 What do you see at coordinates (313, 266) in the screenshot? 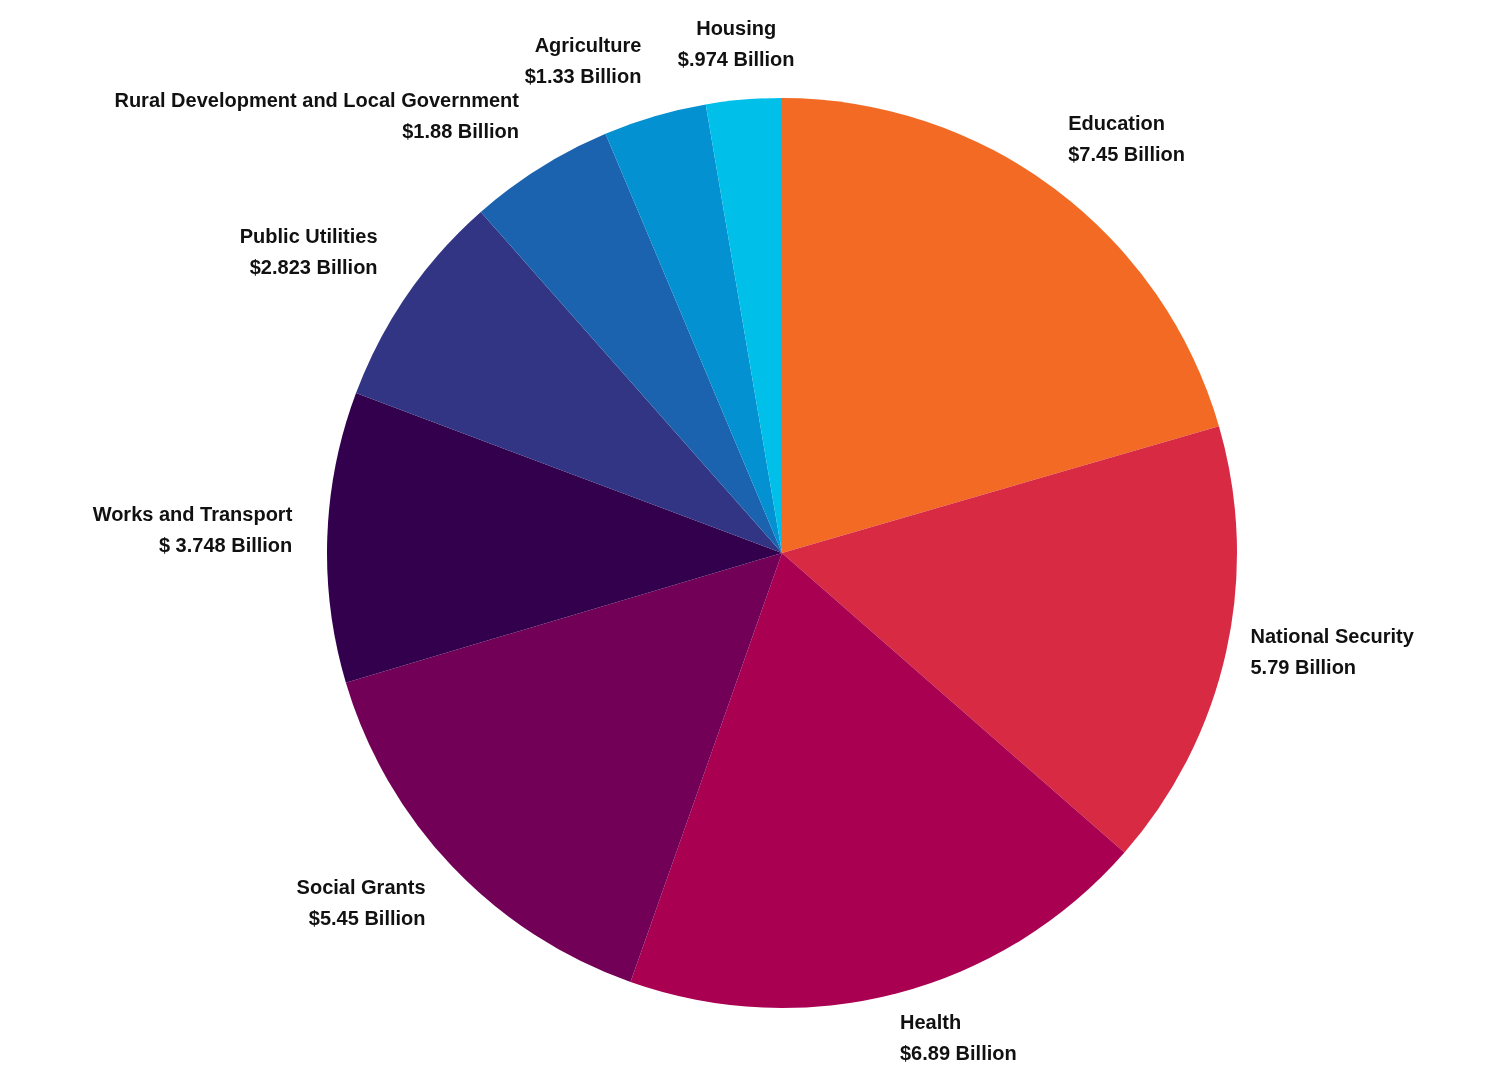
I see `data-label: $2.823 Billion` at bounding box center [313, 266].